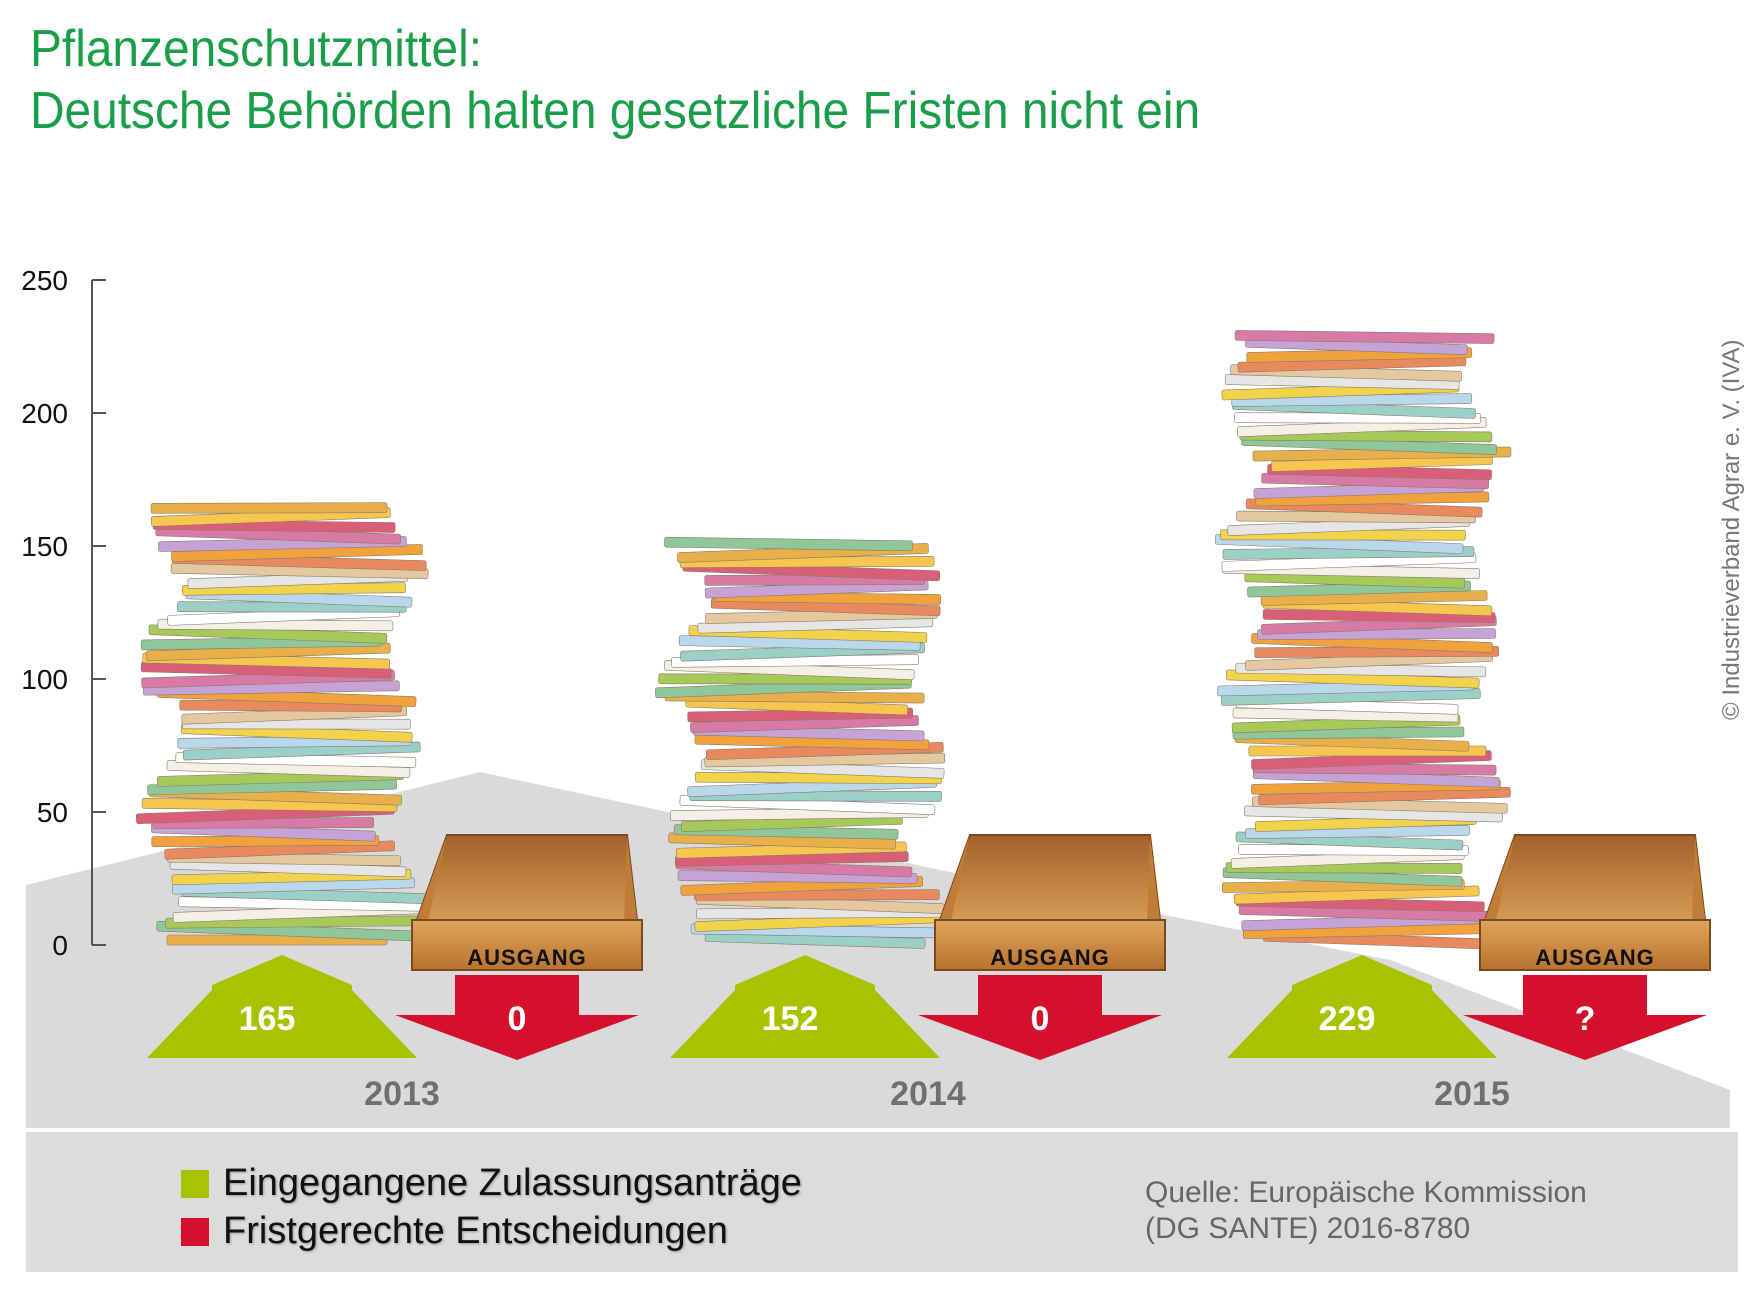  I want to click on legend-label-decisions: Fristgerechte Entscheidungen, so click(475, 1231).